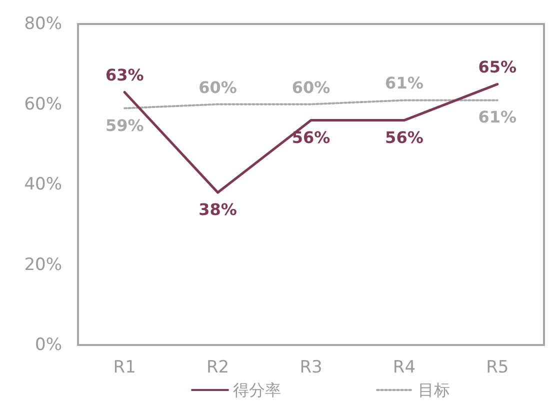  What do you see at coordinates (257, 390) in the screenshot?
I see `legend-label: 得分率` at bounding box center [257, 390].